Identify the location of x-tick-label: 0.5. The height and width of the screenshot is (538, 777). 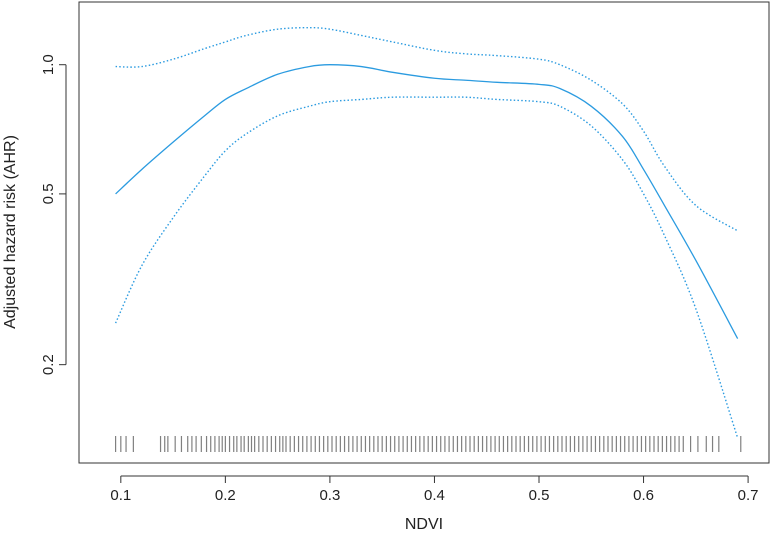
(539, 495).